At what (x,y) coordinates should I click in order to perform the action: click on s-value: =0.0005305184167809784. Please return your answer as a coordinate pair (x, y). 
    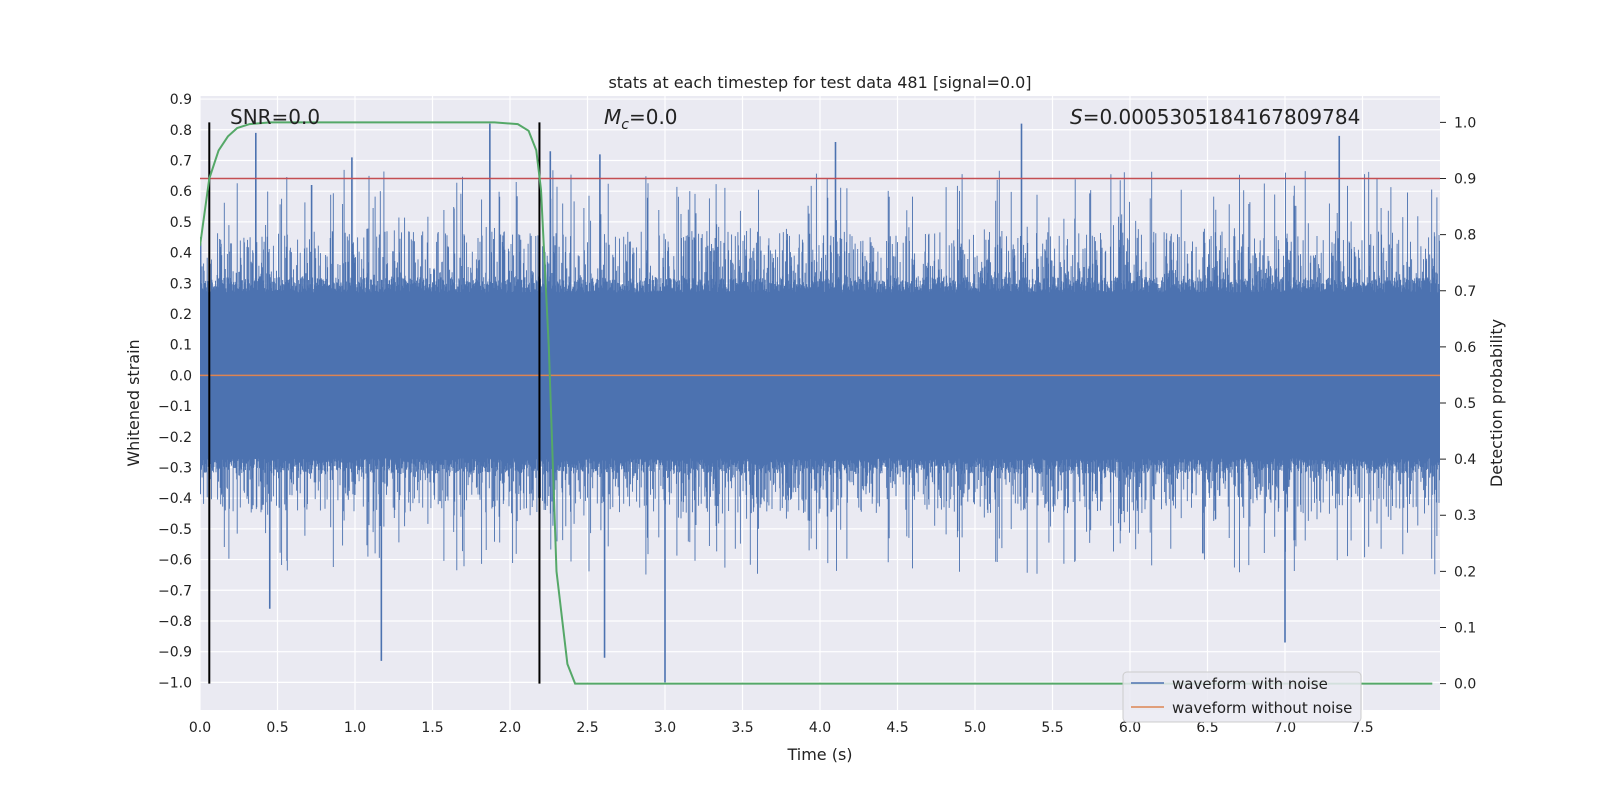
    Looking at the image, I should click on (1222, 117).